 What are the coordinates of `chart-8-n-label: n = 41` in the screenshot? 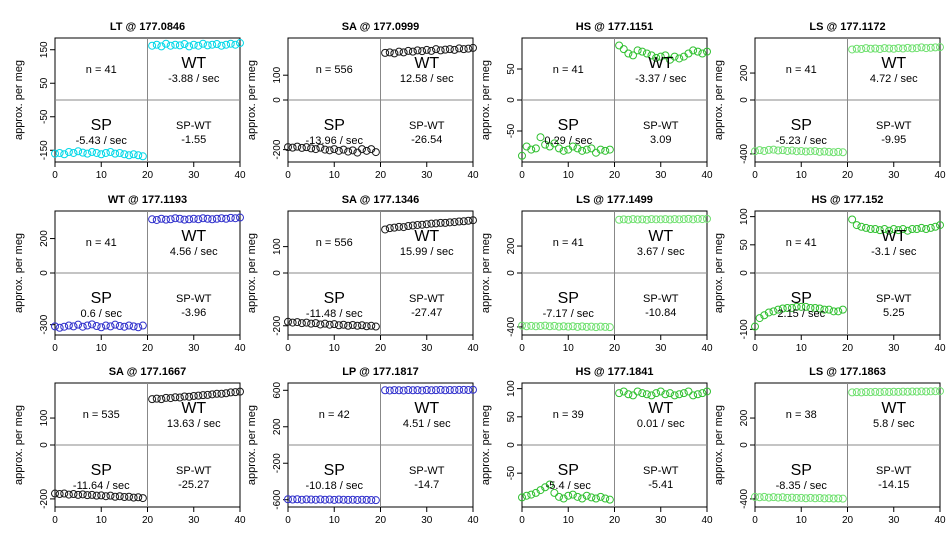 It's located at (801, 243).